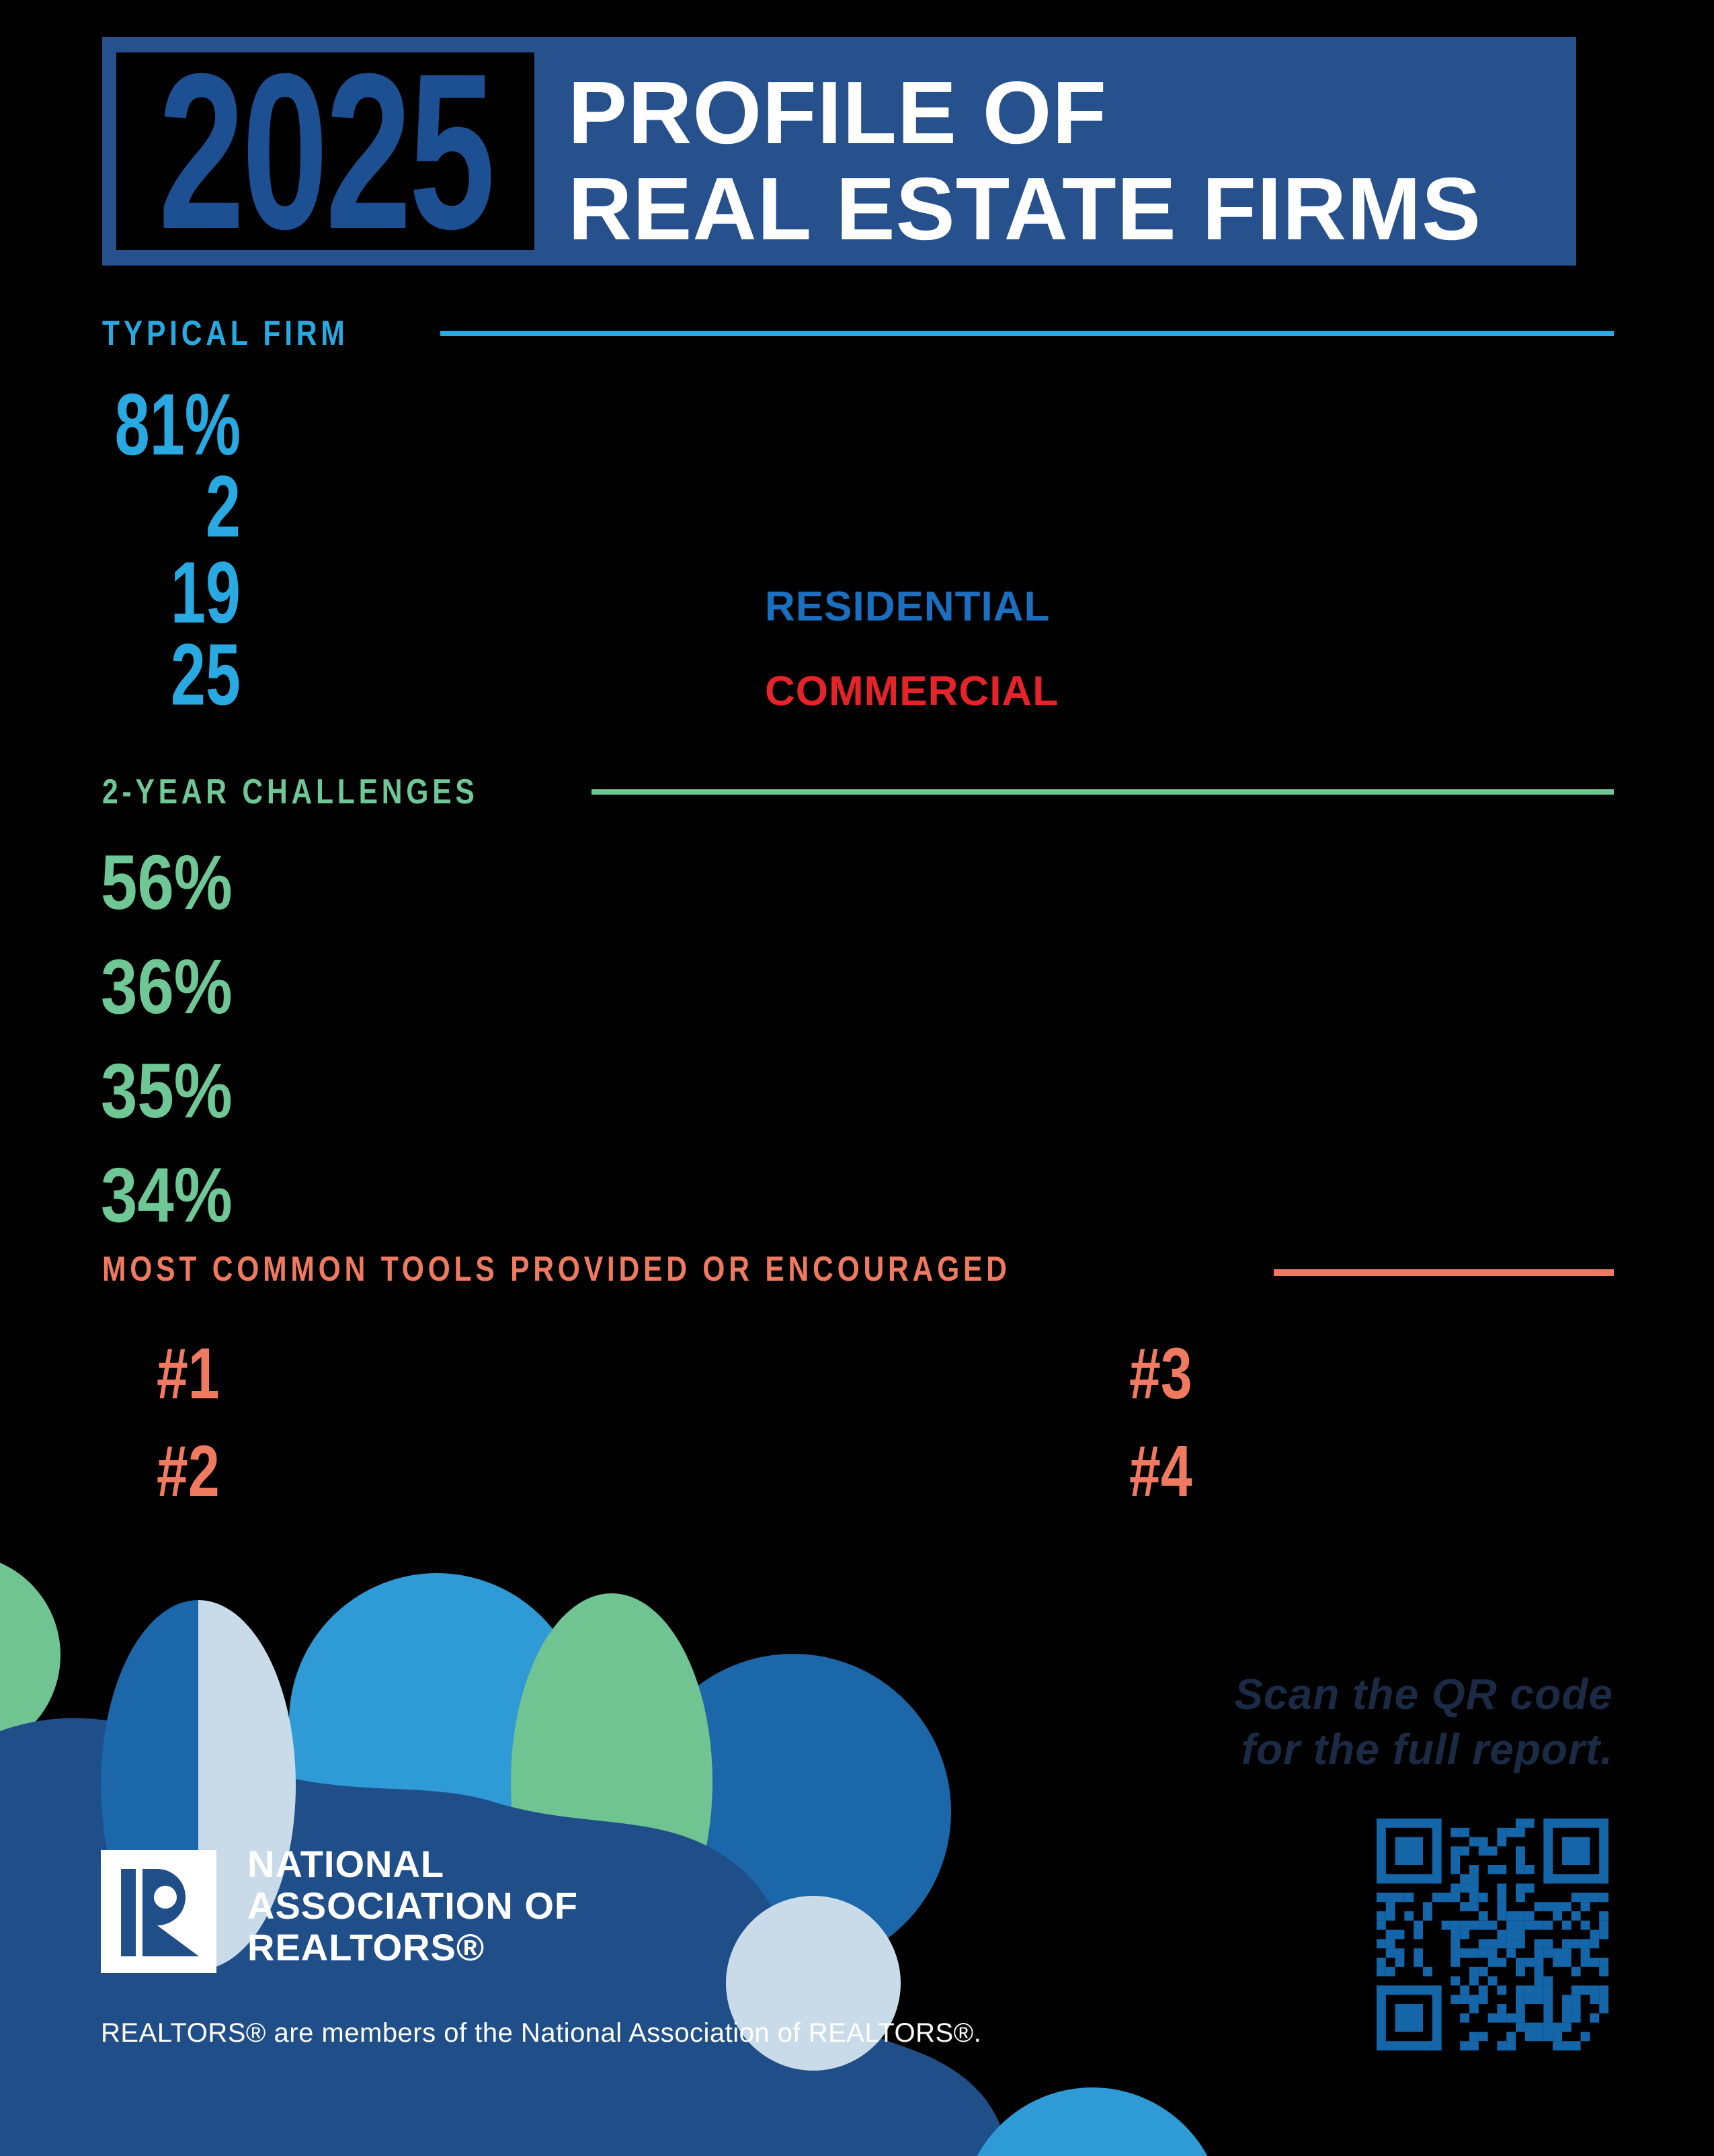 This screenshot has height=2156, width=1714. I want to click on year-text: 2025, so click(326, 151).